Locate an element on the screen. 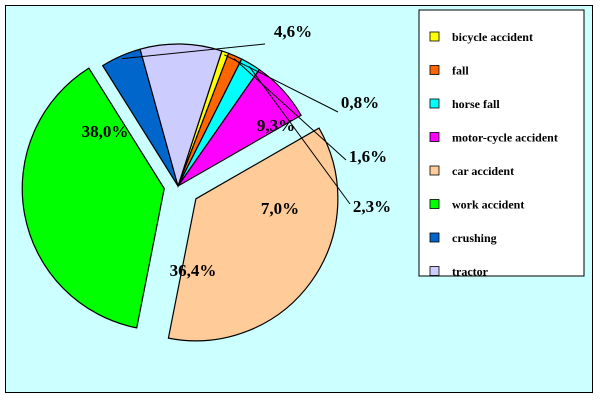 The image size is (600, 400). pie-slice-tractor is located at coordinates (181, 116).